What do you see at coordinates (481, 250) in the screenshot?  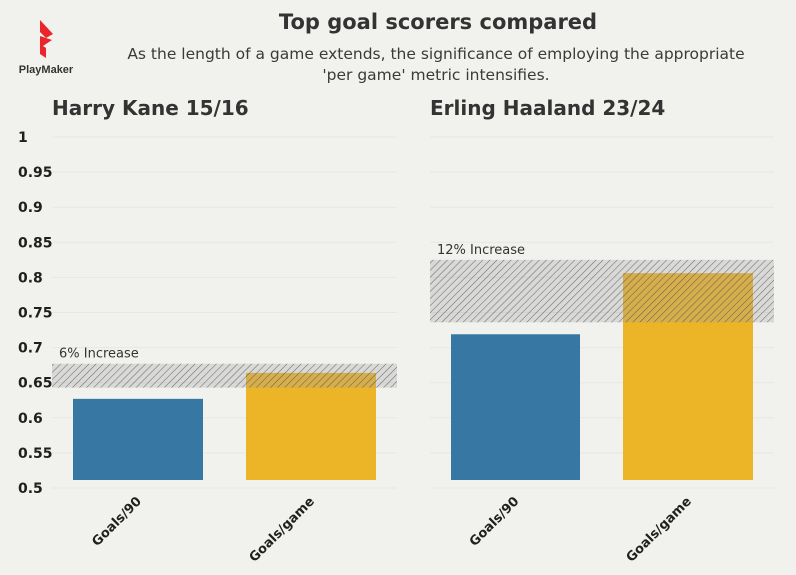 I see `increase-annotation: 12% Increase` at bounding box center [481, 250].